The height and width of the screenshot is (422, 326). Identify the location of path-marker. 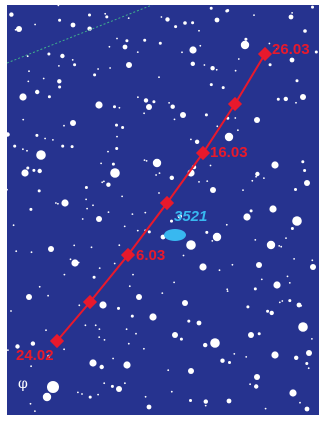
(203, 153).